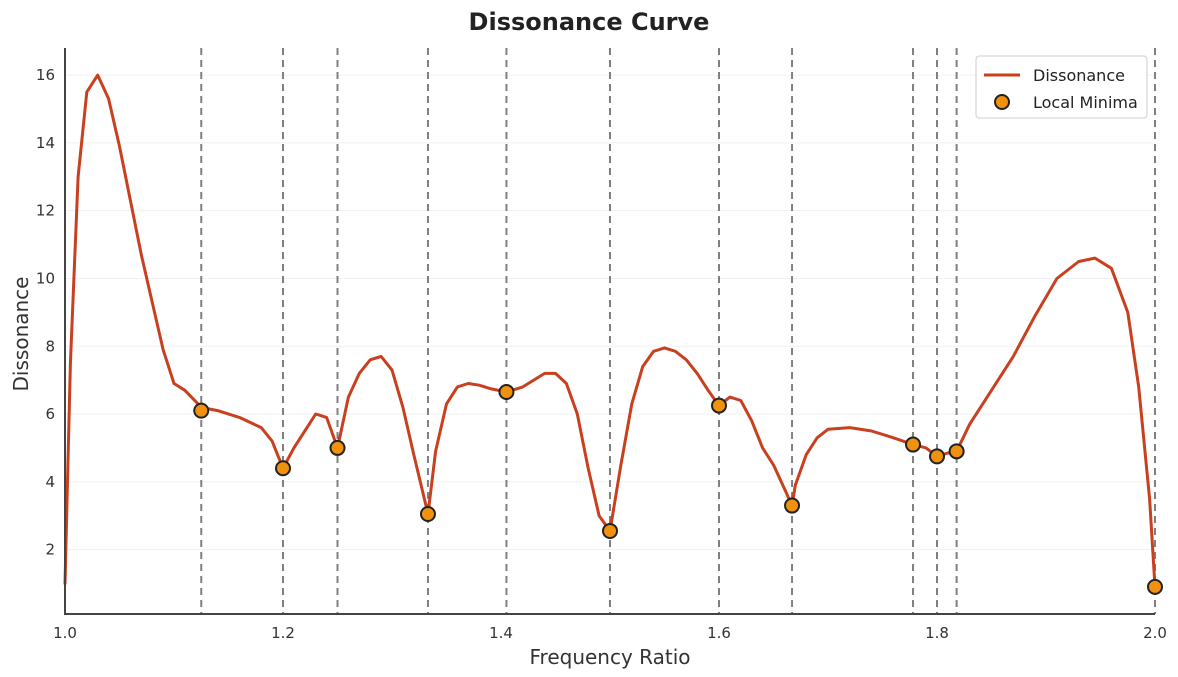 Image resolution: width=1178 pixels, height=677 pixels. Describe the element at coordinates (1155, 633) in the screenshot. I see `x-tick-label: 2.0` at that location.